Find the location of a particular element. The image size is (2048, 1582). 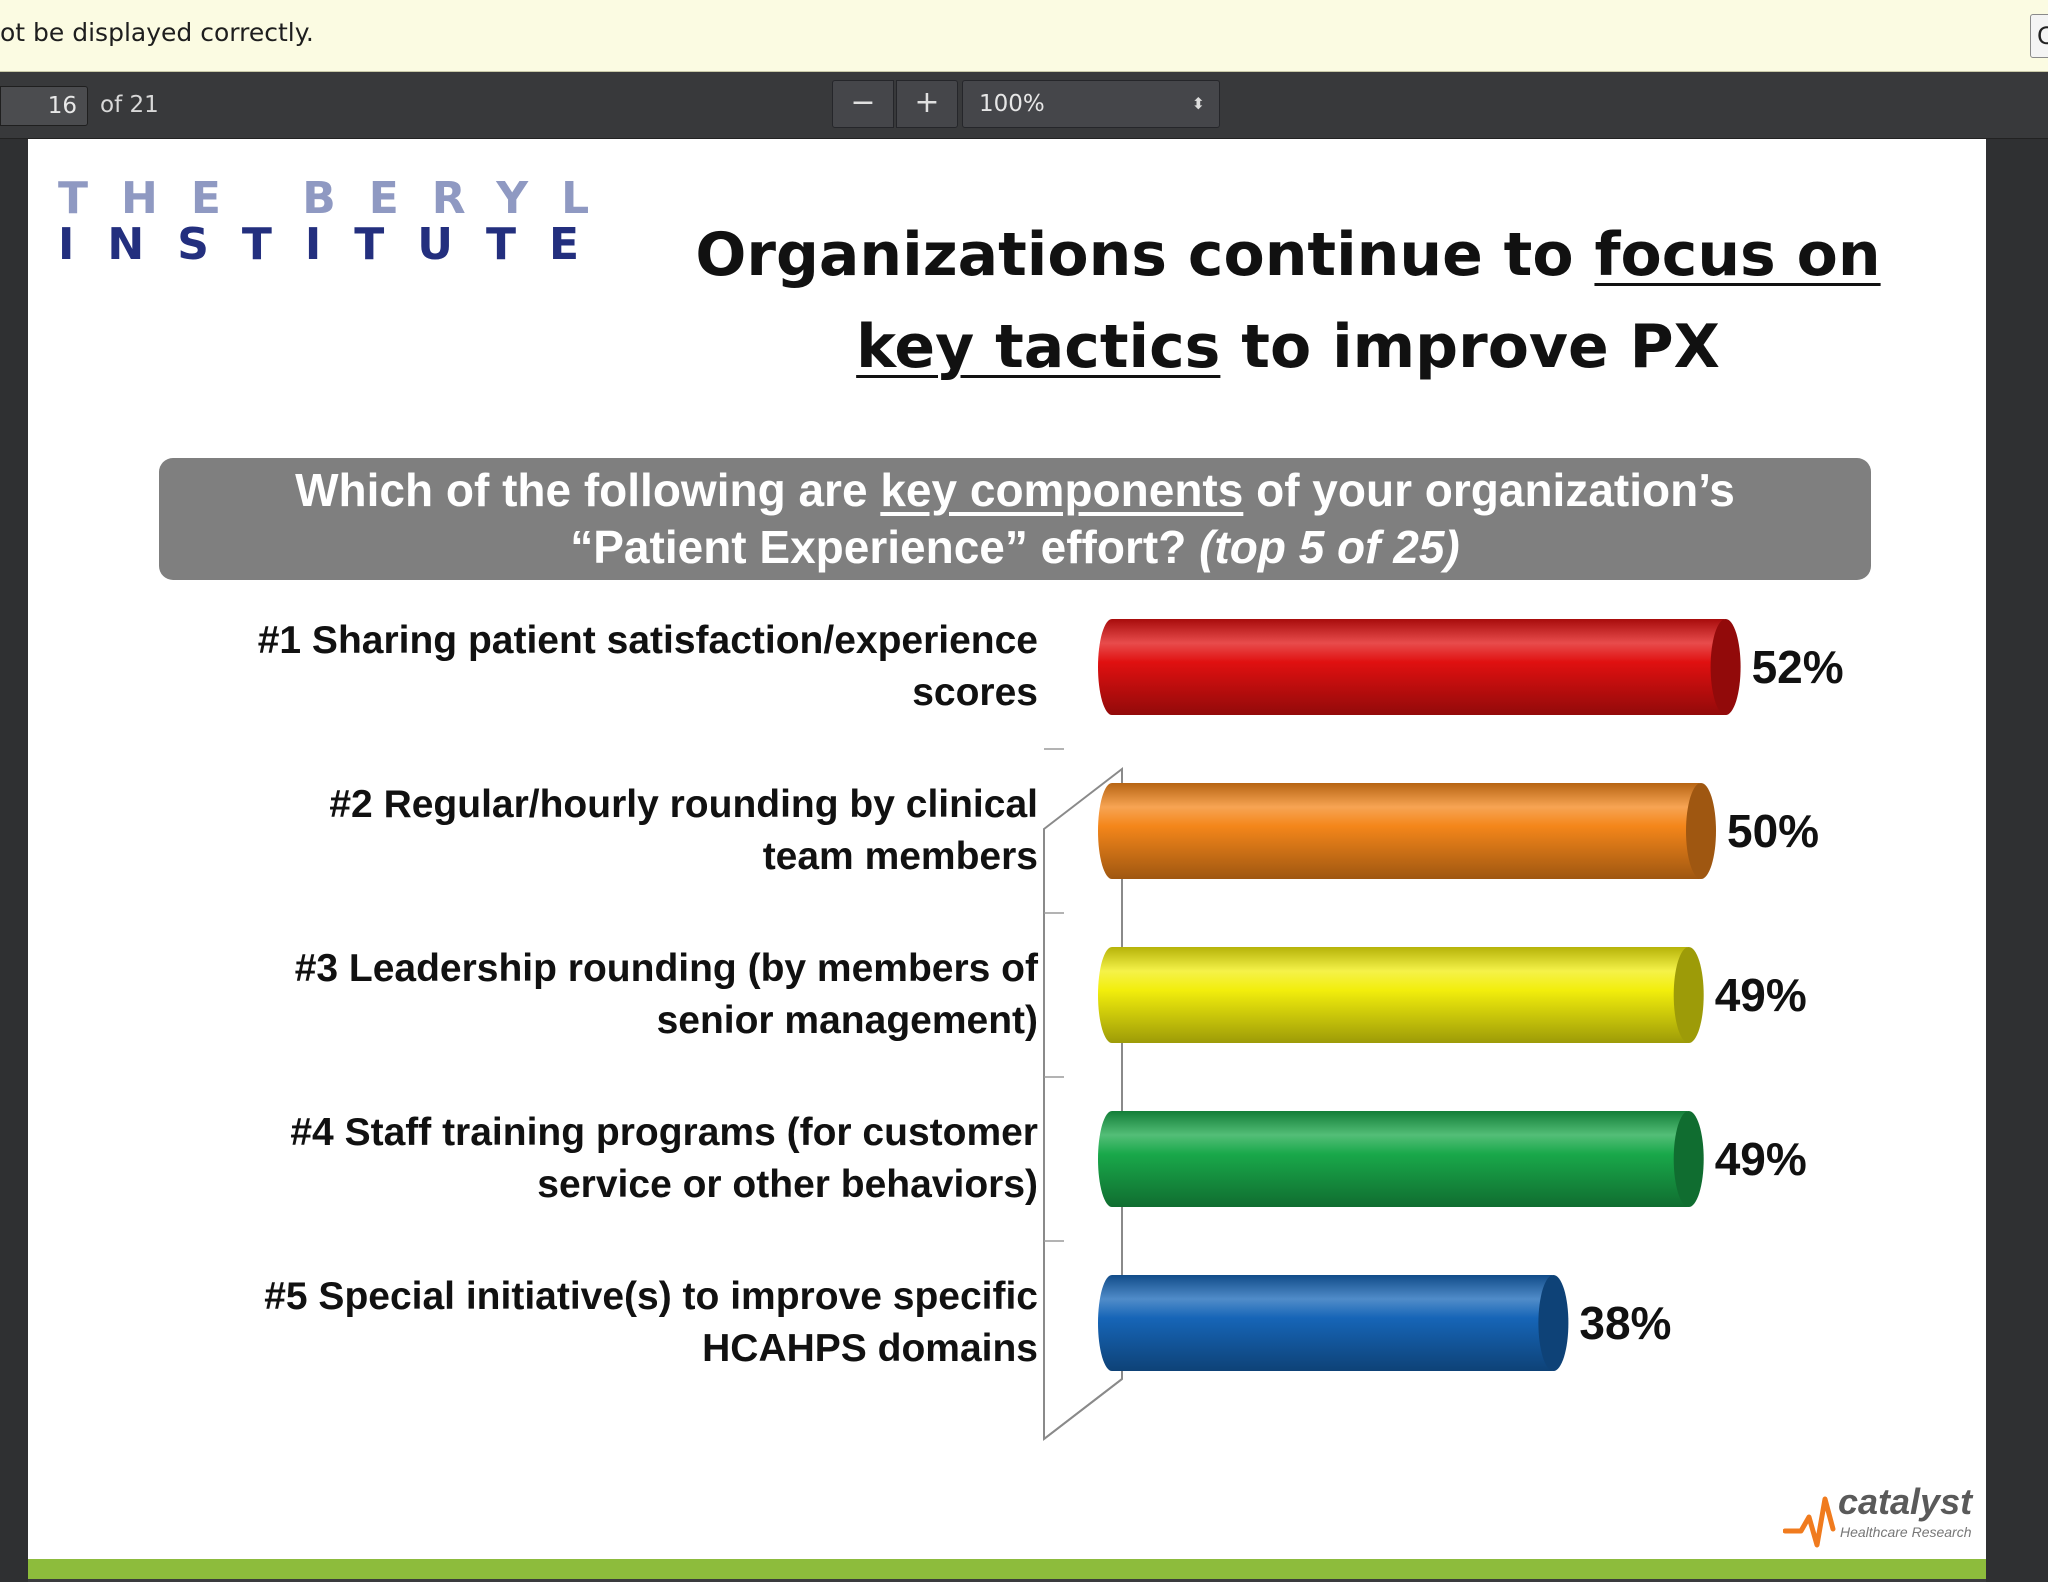

zoom-value: 100% is located at coordinates (1012, 104).